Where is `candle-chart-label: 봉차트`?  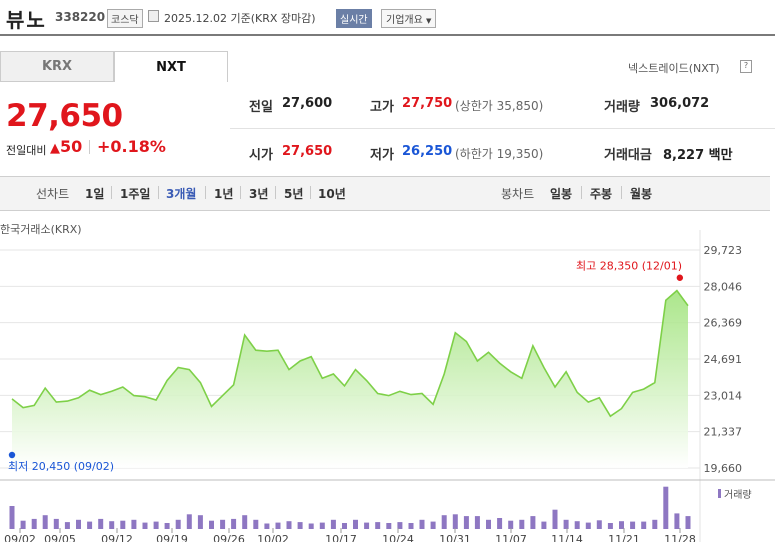 candle-chart-label: 봉차트 is located at coordinates (518, 194).